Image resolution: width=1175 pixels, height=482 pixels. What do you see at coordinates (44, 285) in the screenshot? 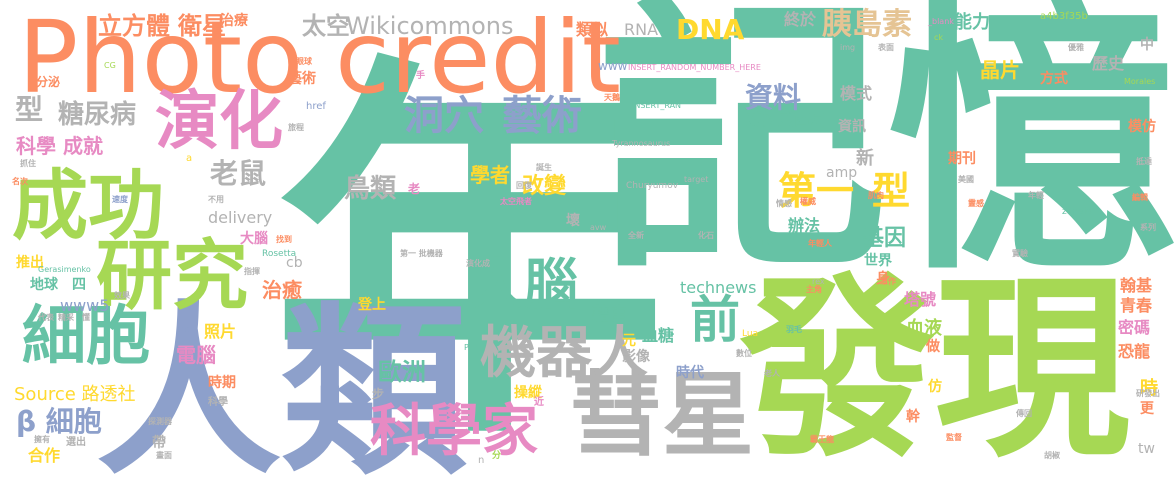
I see `word-diqiu: 地球` at bounding box center [44, 285].